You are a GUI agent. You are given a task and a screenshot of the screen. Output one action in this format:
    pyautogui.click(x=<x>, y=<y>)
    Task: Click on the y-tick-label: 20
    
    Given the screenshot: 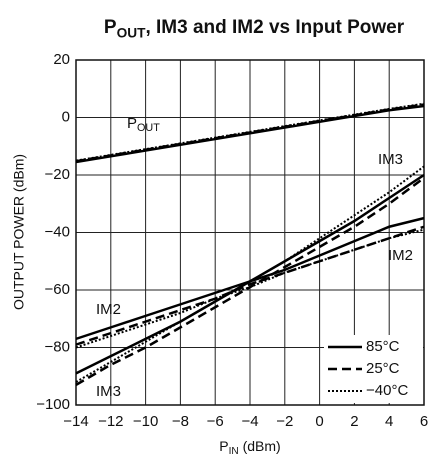 What is the action you would take?
    pyautogui.click(x=61, y=59)
    